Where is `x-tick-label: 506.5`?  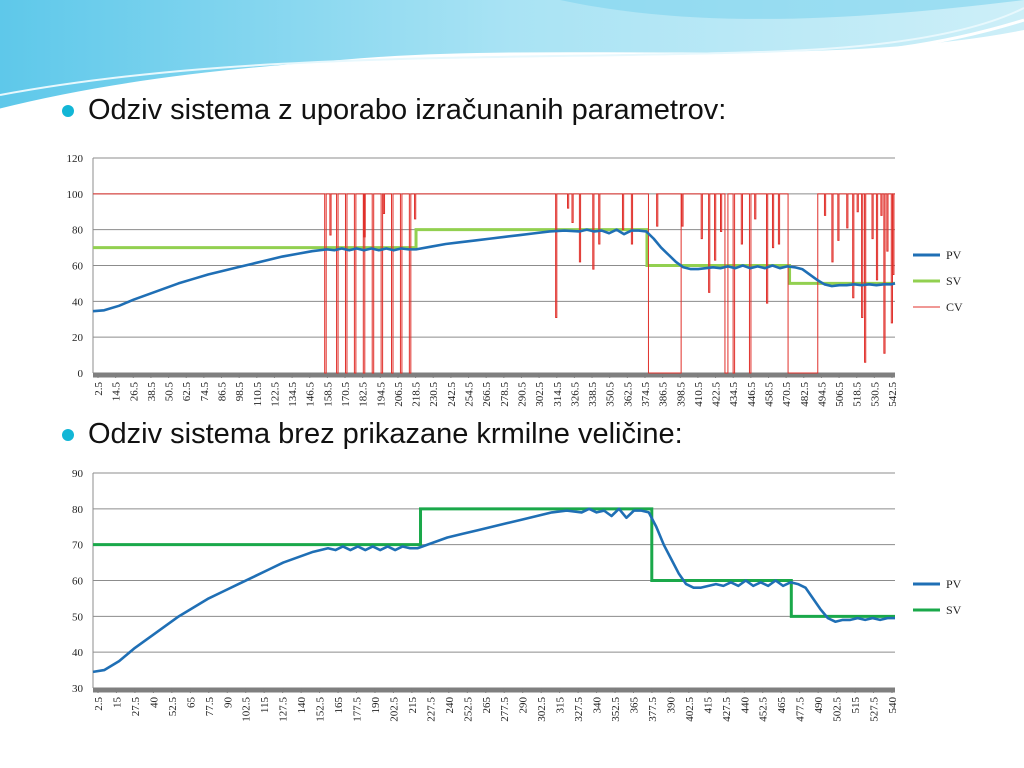 x-tick-label: 506.5 is located at coordinates (840, 394).